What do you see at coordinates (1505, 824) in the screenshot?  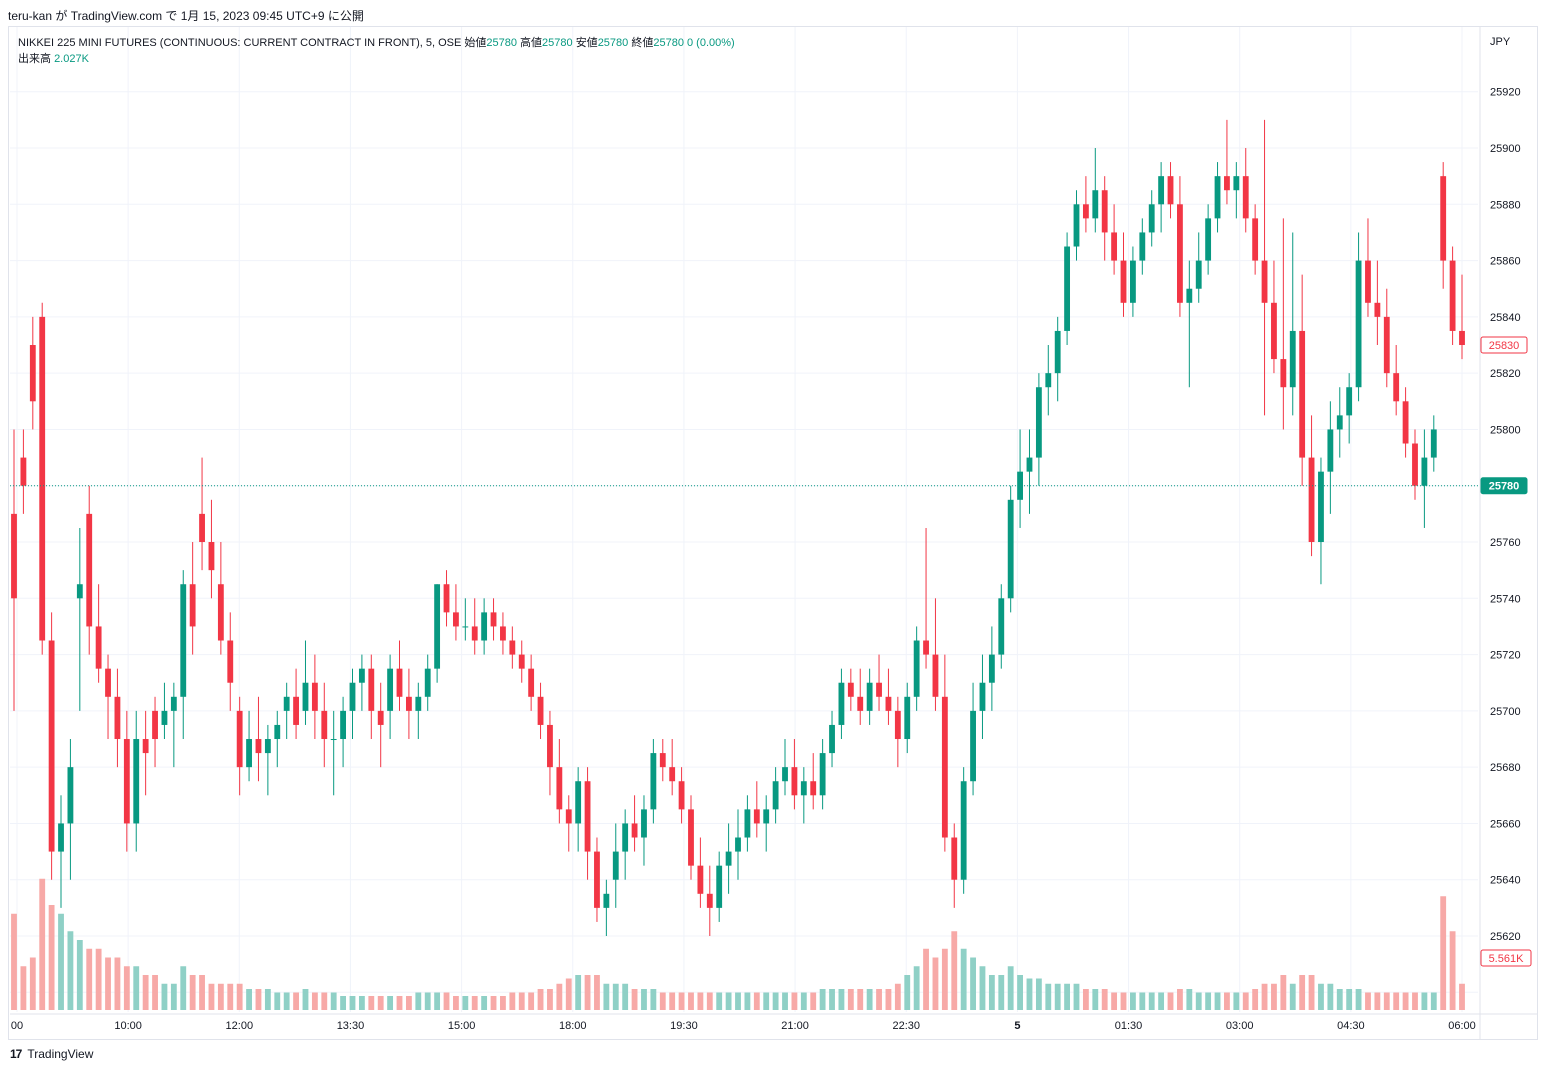 I see `y-tick-label: 25660` at bounding box center [1505, 824].